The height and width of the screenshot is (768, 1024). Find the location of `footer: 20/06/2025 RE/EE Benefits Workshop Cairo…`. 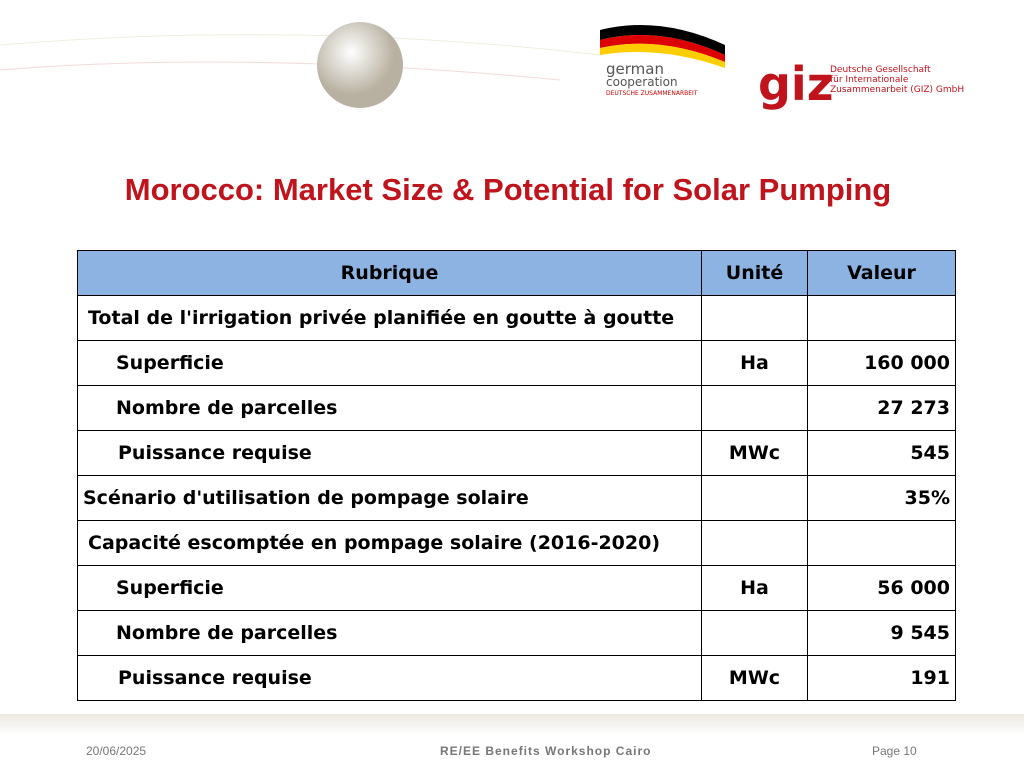

footer: 20/06/2025 RE/EE Benefits Workshop Cairo… is located at coordinates (512, 741).